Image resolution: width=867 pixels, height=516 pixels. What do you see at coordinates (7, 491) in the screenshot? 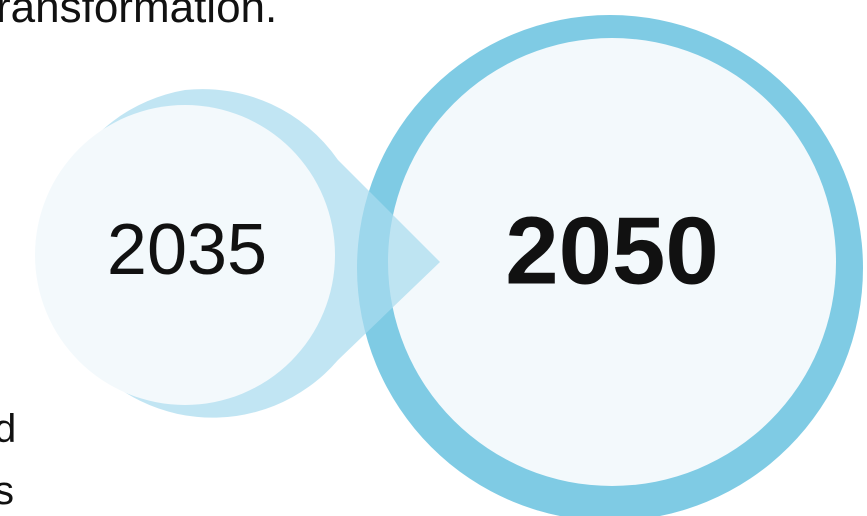
I see `body-text: s` at bounding box center [7, 491].